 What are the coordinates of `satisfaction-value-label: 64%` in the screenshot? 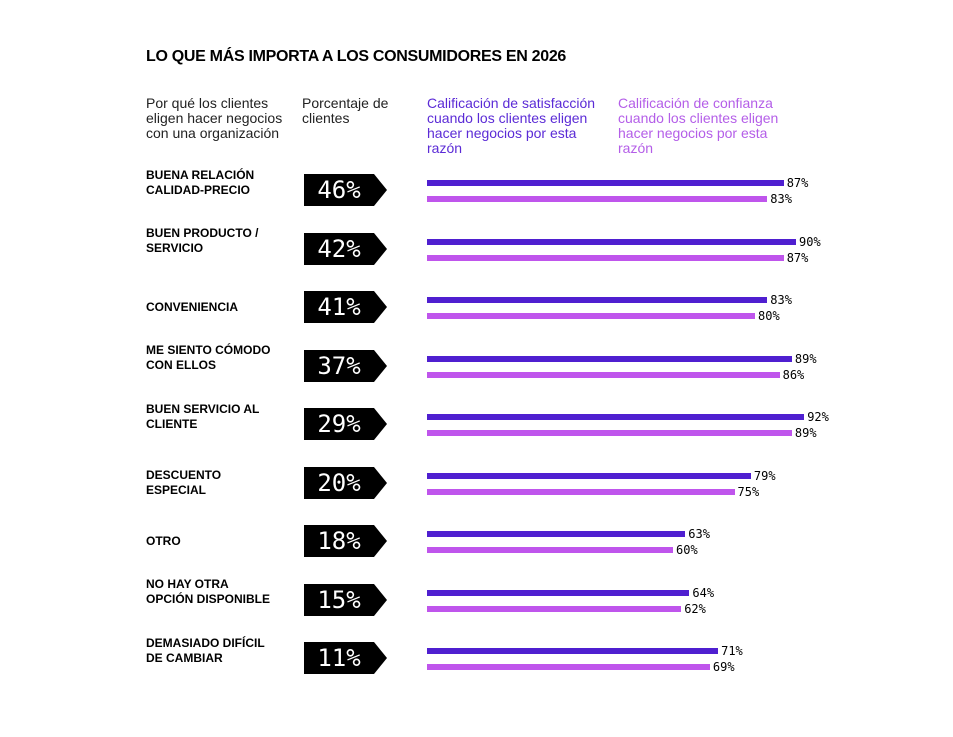 It's located at (703, 592).